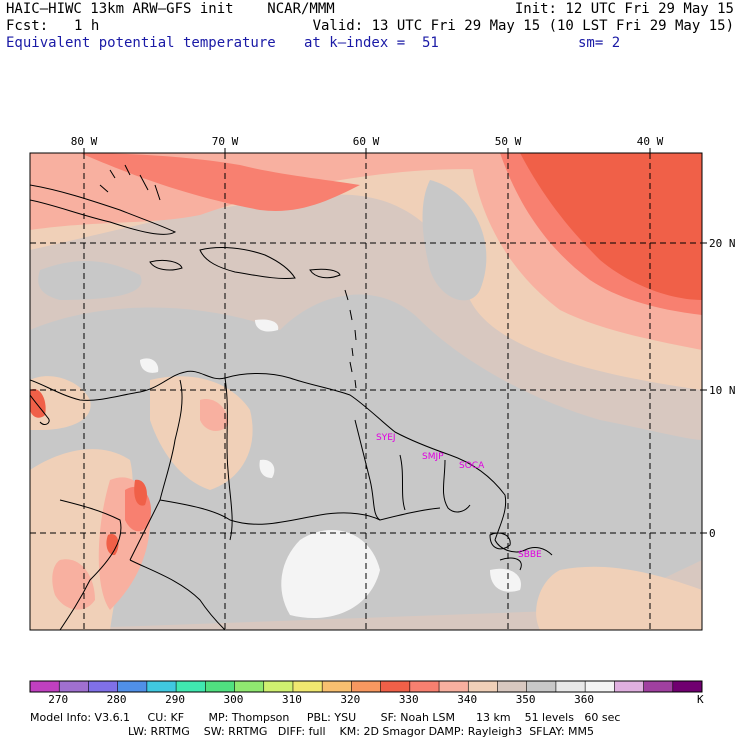 The image size is (740, 740). What do you see at coordinates (722, 390) in the screenshot?
I see `lat-label-10n: 10 N` at bounding box center [722, 390].